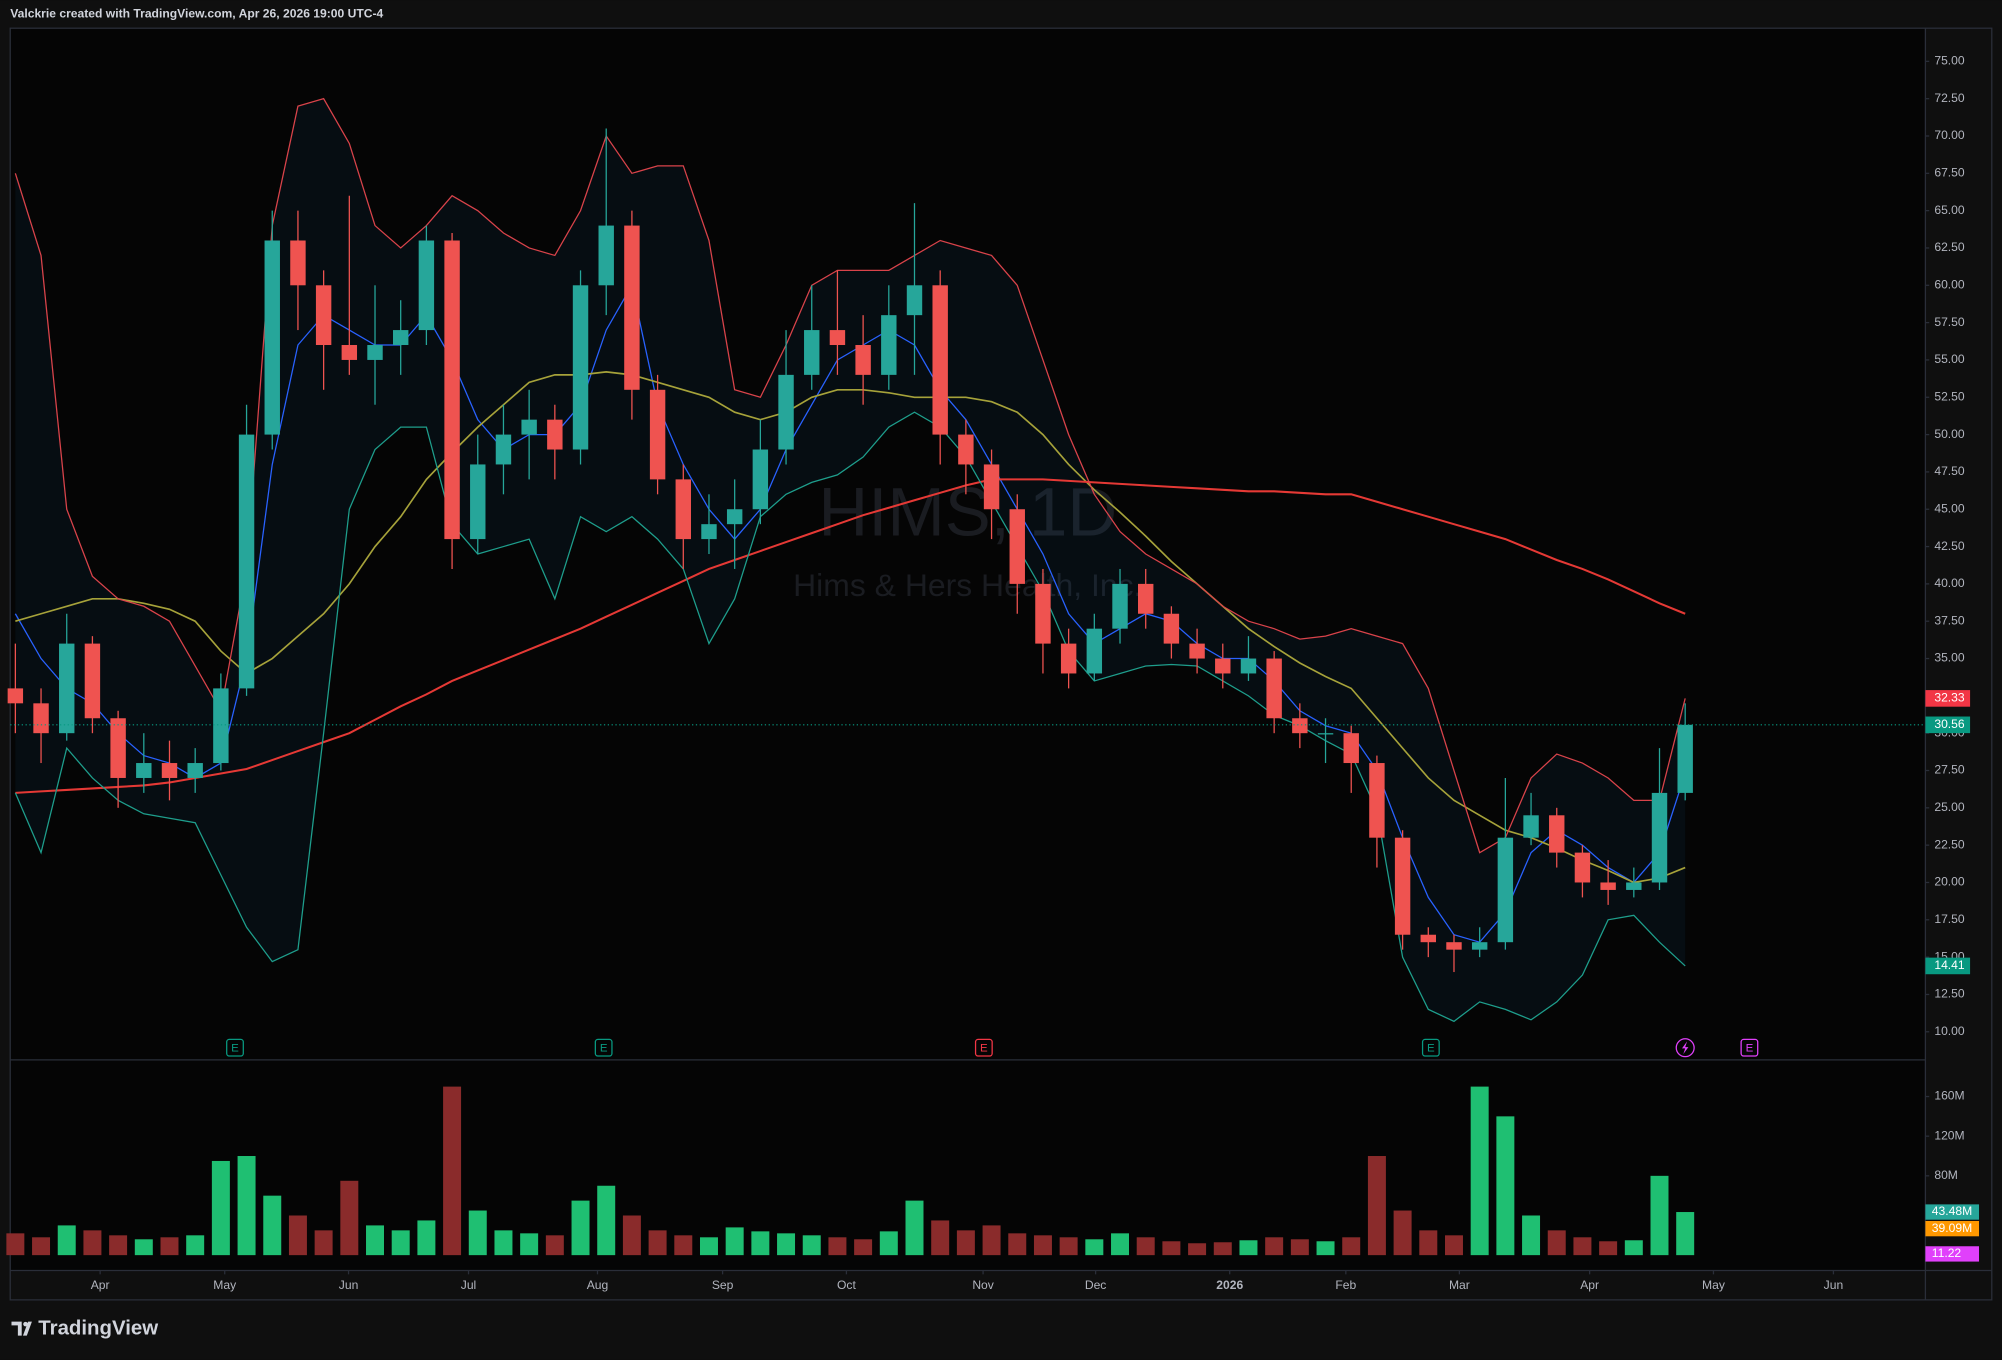 The image size is (2002, 1360). I want to click on x-tick-label: Oct, so click(846, 1285).